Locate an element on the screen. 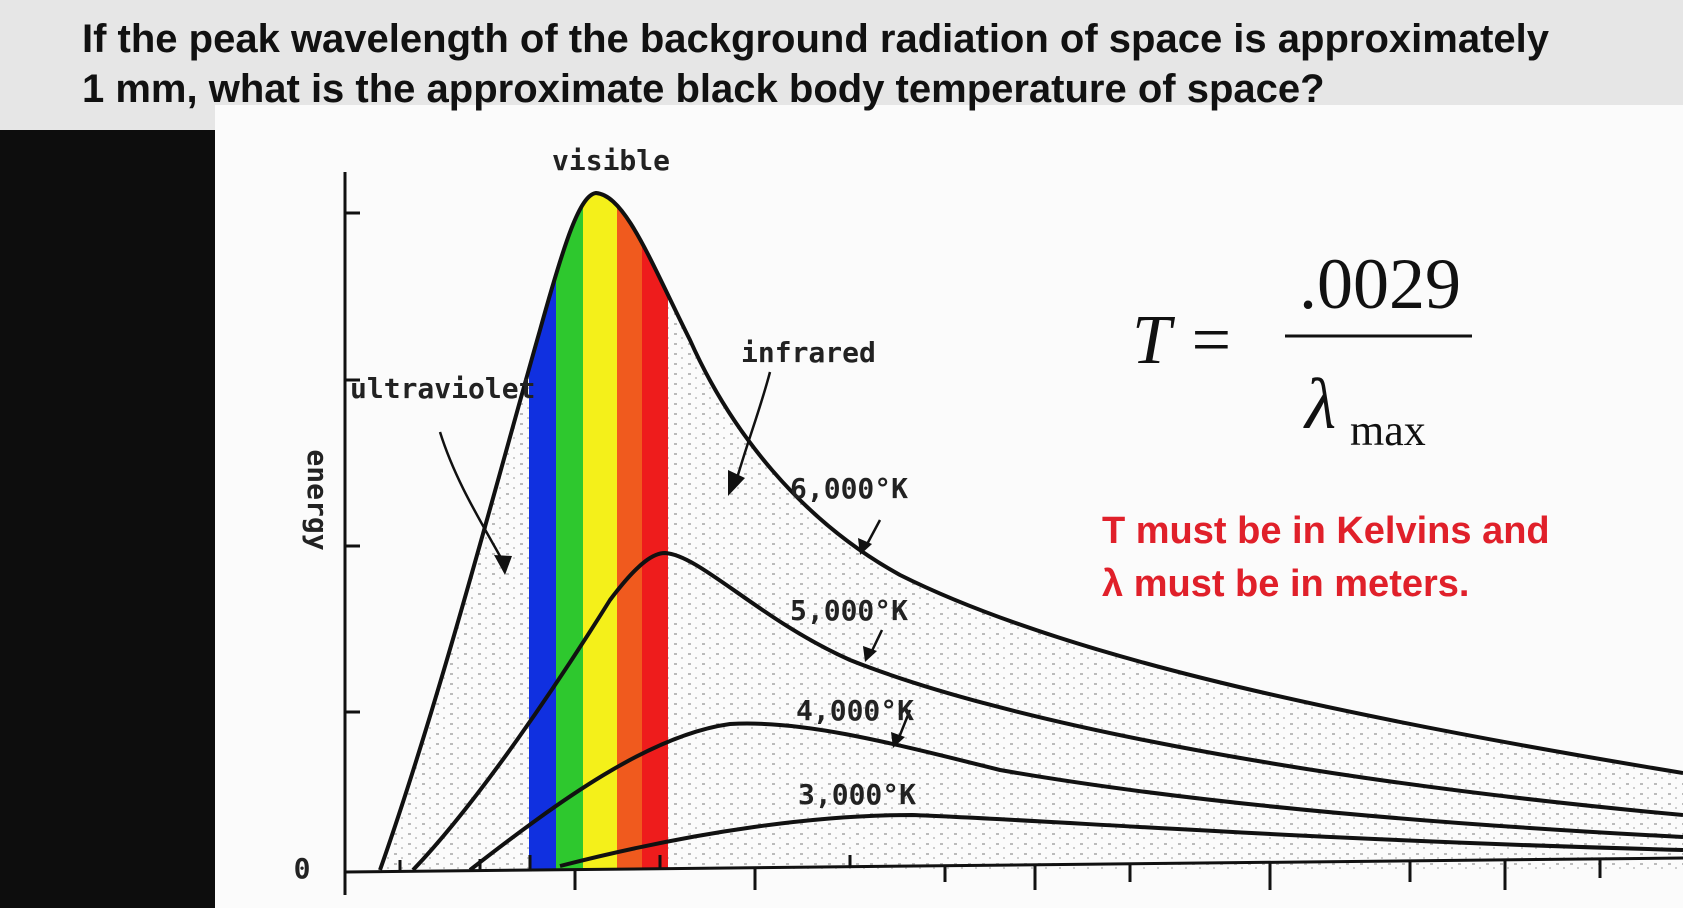 This screenshot has width=1683, height=908. y-axis-label: energy is located at coordinates (317, 499).